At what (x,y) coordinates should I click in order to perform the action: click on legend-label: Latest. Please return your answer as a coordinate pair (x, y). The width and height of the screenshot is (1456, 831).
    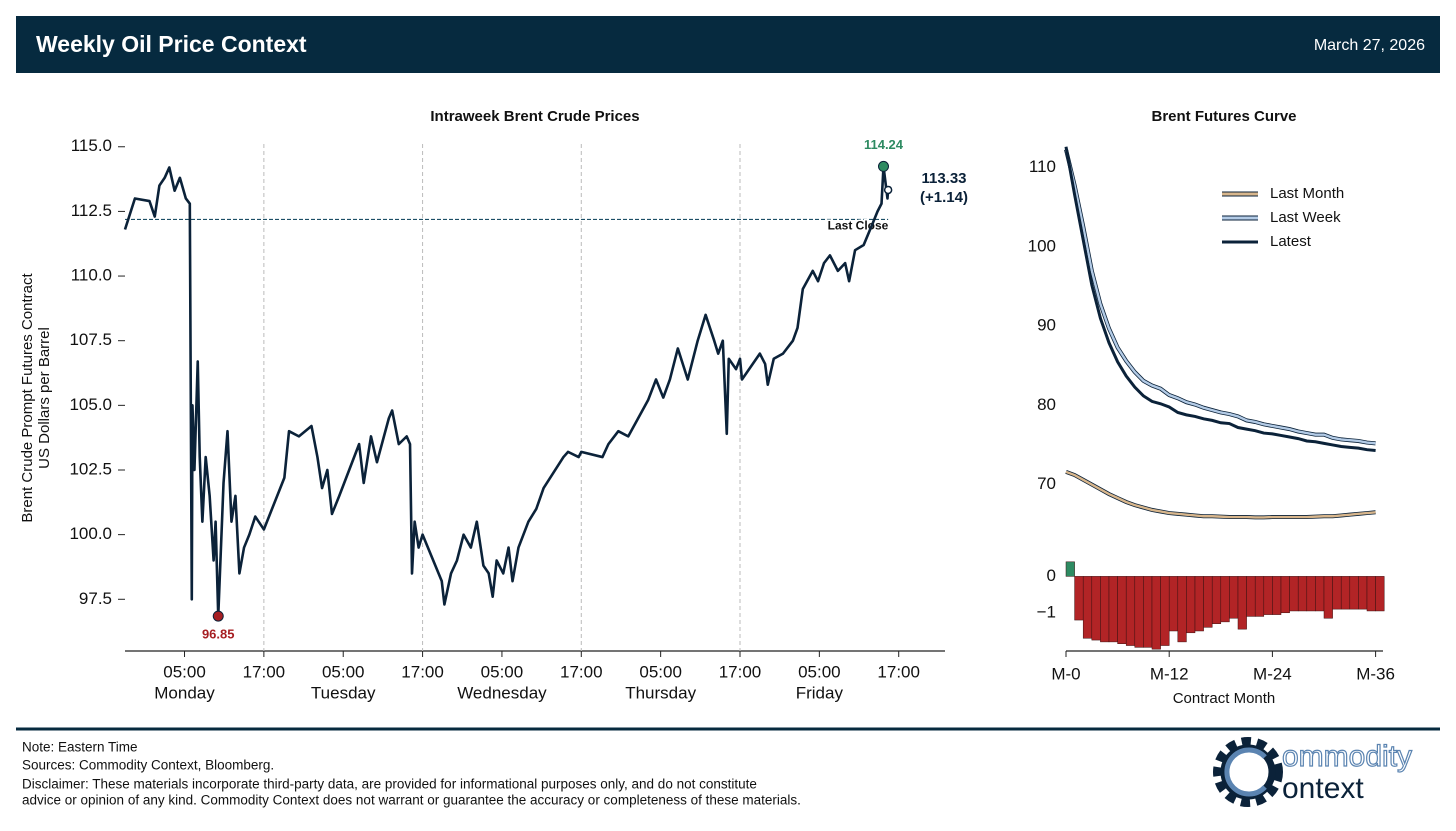
    Looking at the image, I should click on (1291, 241).